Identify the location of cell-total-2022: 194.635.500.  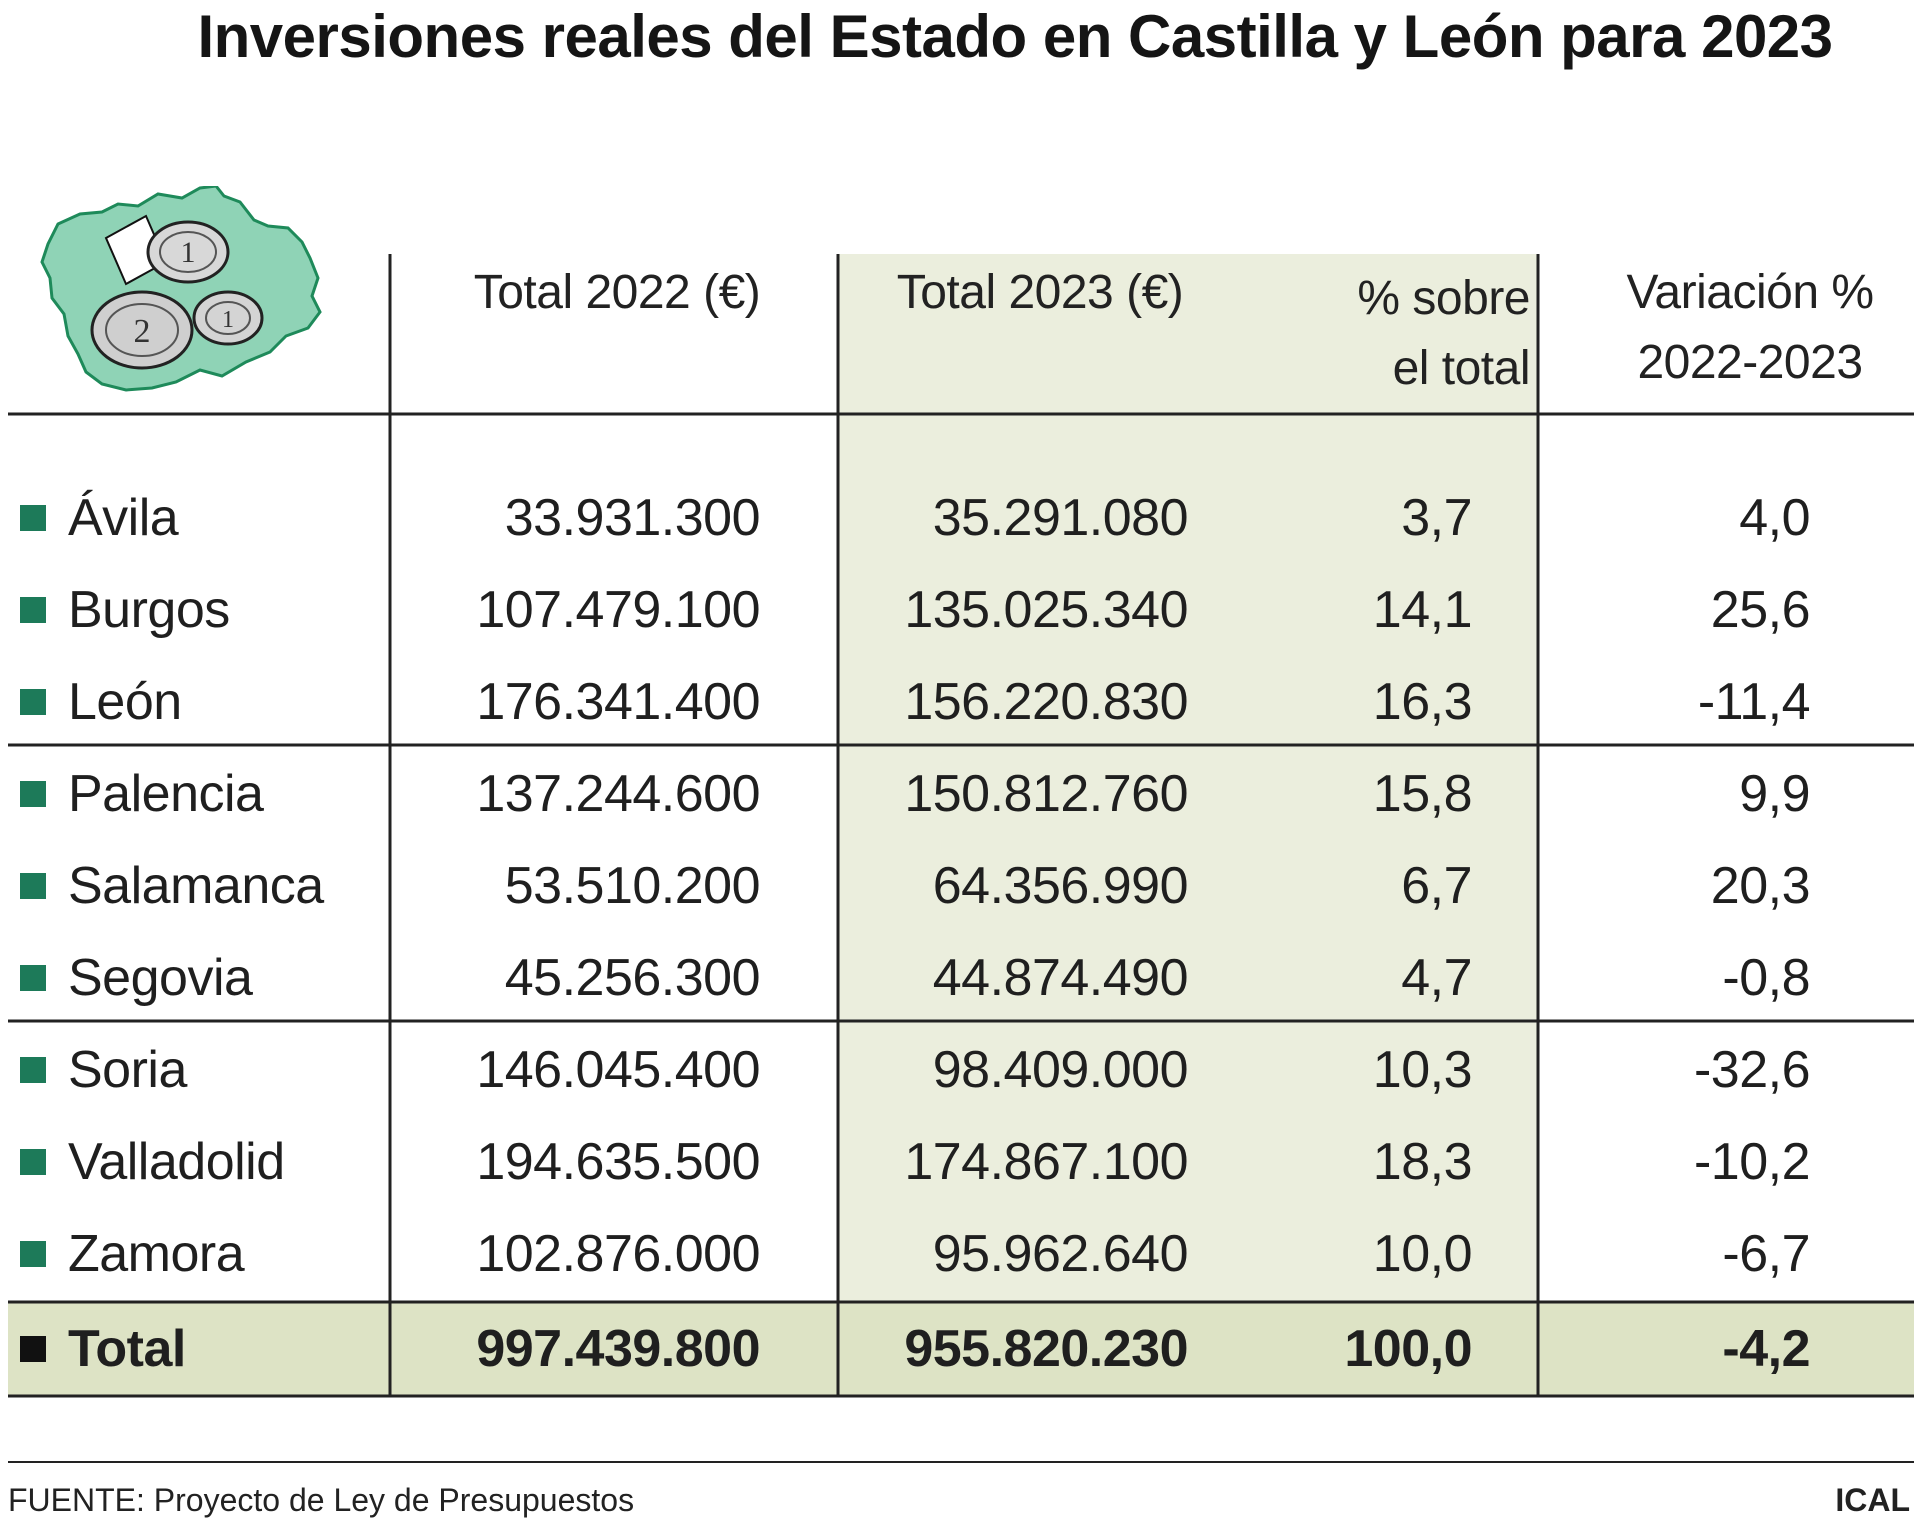
(618, 1162).